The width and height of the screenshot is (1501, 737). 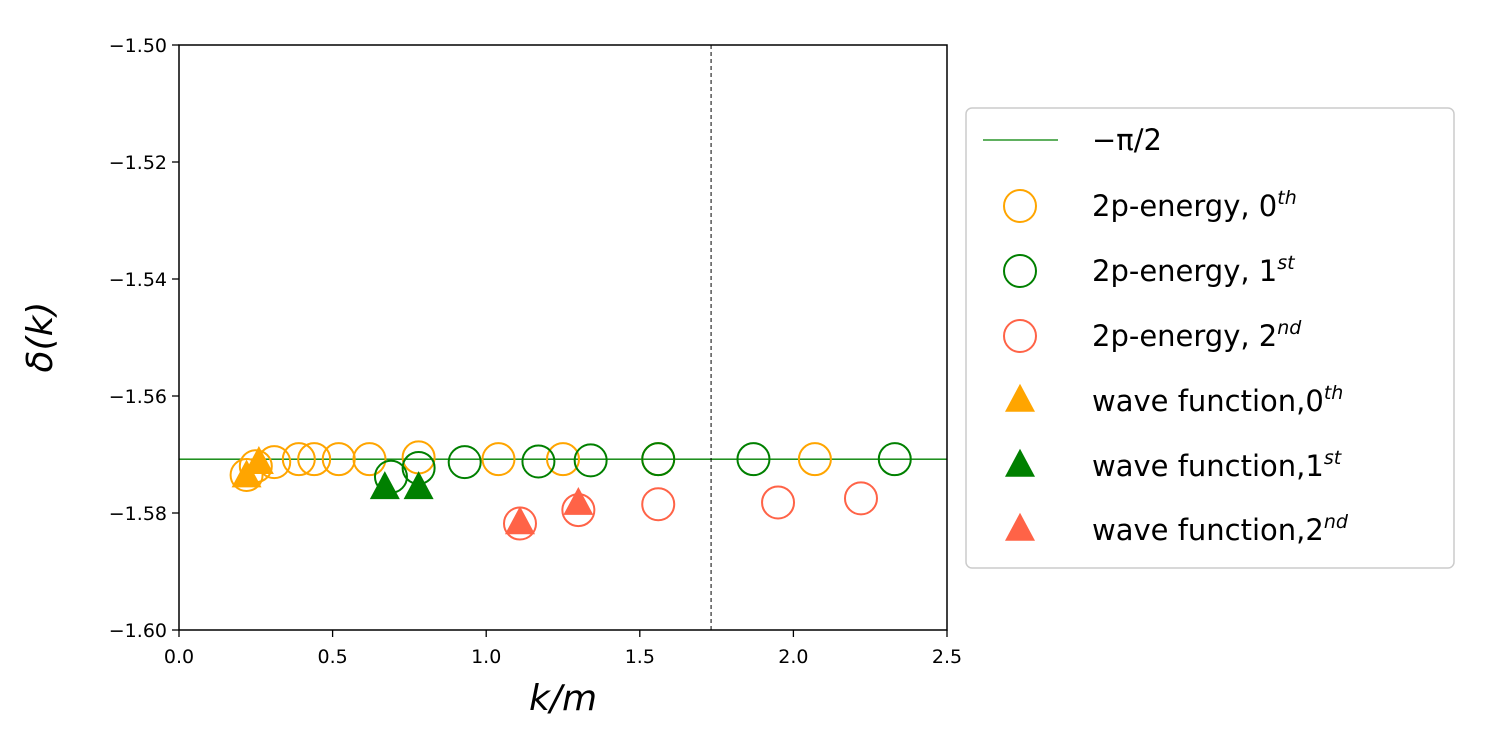 I want to click on x-tick-label: 0.5, so click(x=332, y=657).